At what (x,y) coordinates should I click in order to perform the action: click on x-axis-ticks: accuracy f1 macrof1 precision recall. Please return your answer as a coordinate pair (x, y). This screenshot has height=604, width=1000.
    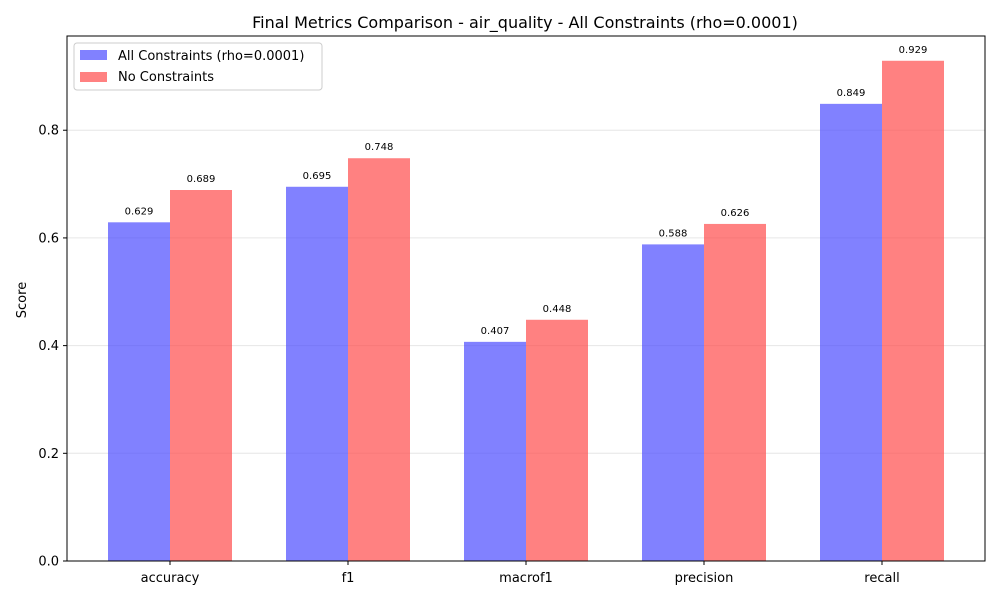
    Looking at the image, I should click on (520, 573).